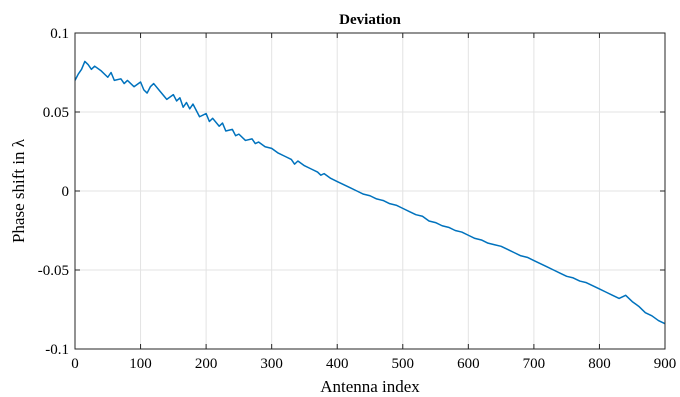 This screenshot has width=680, height=397. Describe the element at coordinates (370, 386) in the screenshot. I see `x-axis-label: Antenna index` at that location.